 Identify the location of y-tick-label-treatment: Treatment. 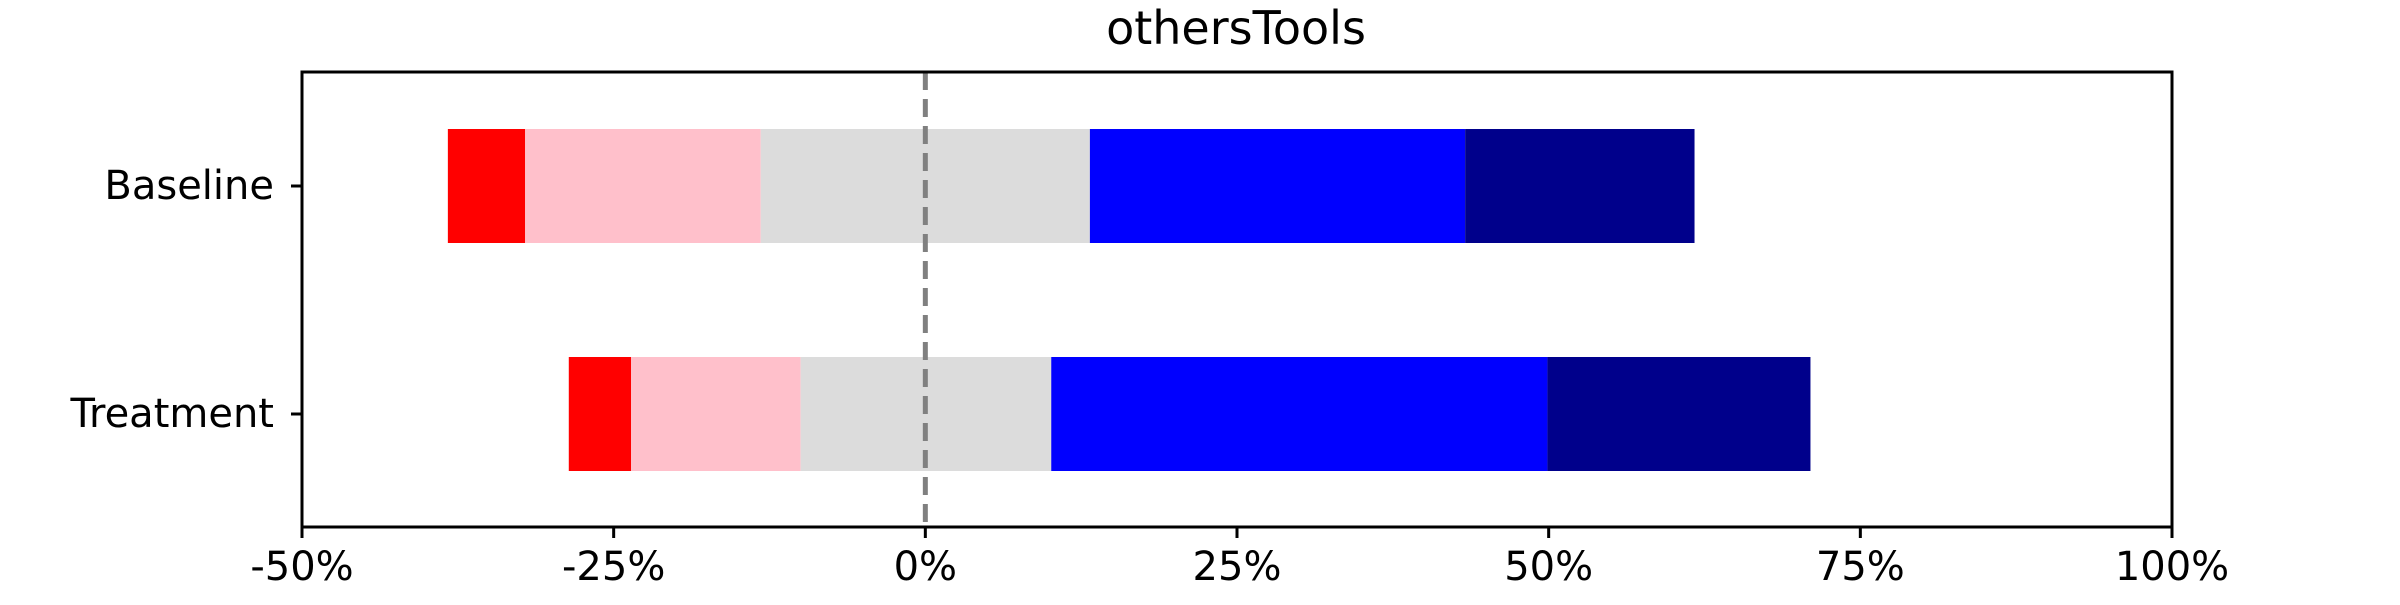
(171, 414).